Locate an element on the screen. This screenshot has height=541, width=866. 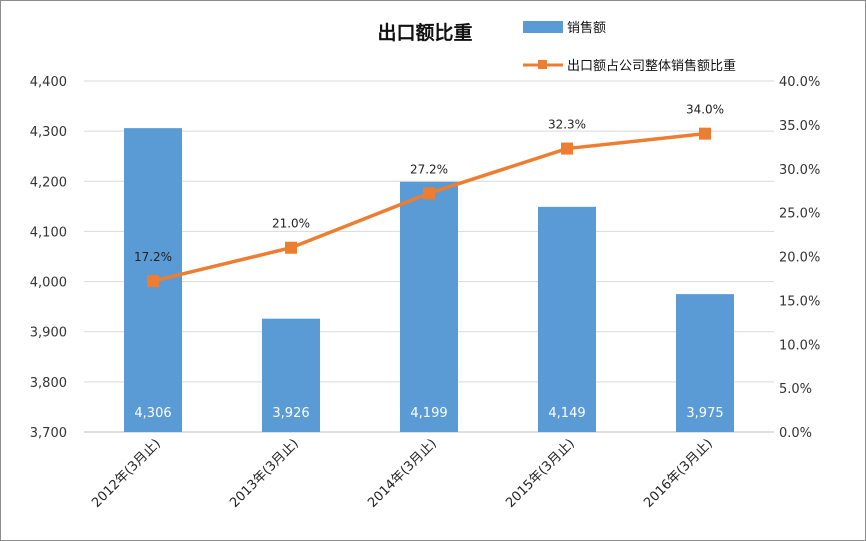
line-data-label: 17.2% is located at coordinates (153, 257).